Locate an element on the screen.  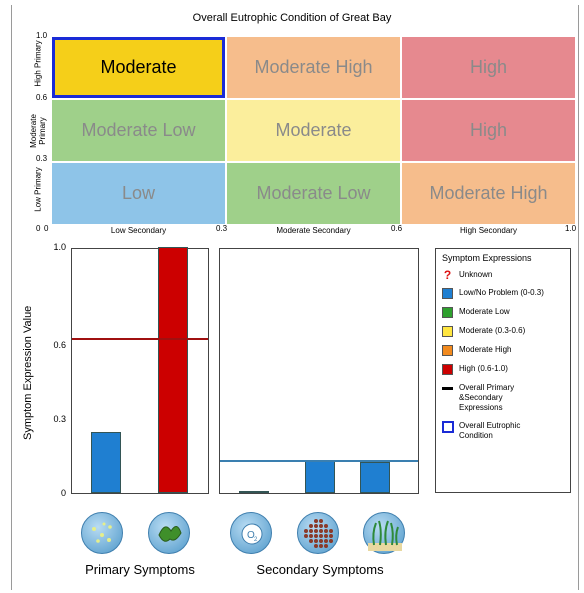
matrix-x-tick: 1.0 is located at coordinates (571, 228).